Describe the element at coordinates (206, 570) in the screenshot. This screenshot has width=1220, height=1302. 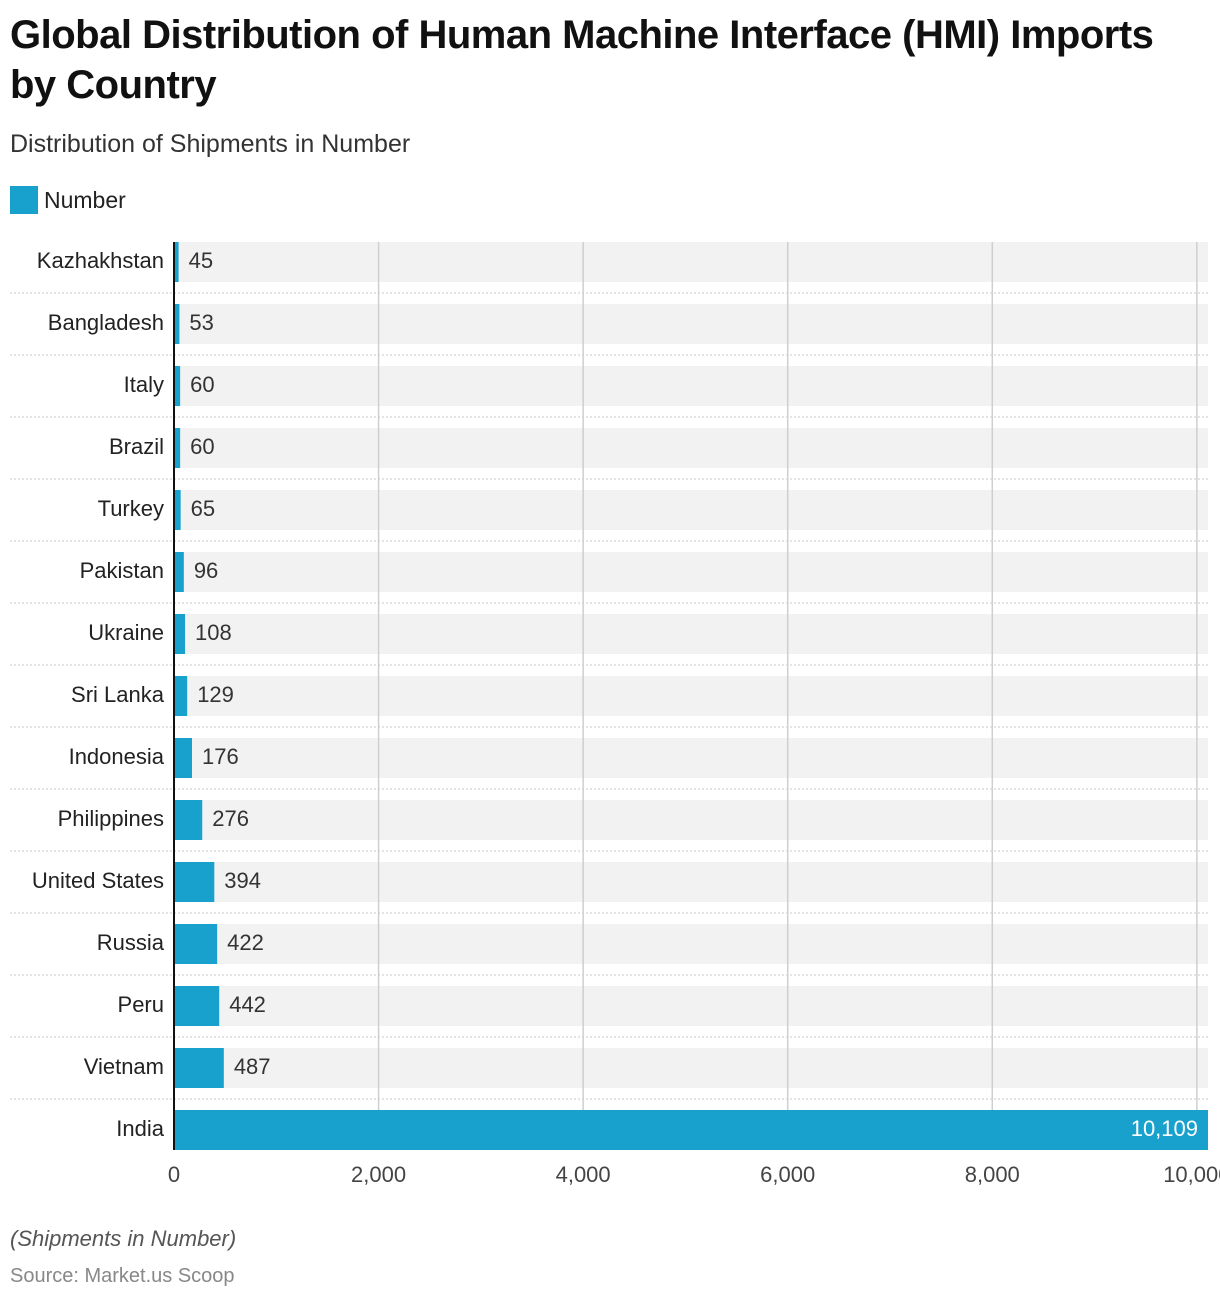
I see `value-label: 96` at that location.